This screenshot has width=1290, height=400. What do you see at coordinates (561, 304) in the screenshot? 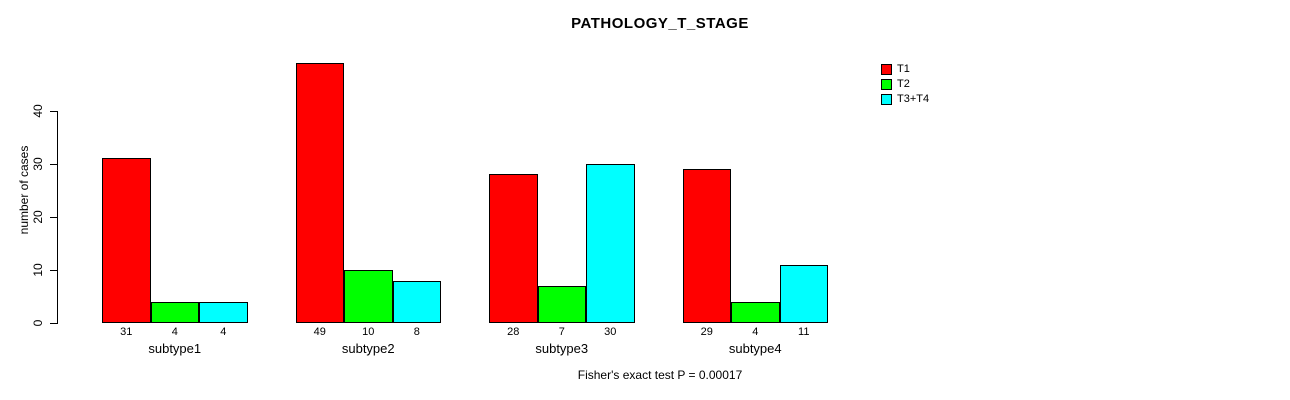
I see `bar-subtype3-T2` at bounding box center [561, 304].